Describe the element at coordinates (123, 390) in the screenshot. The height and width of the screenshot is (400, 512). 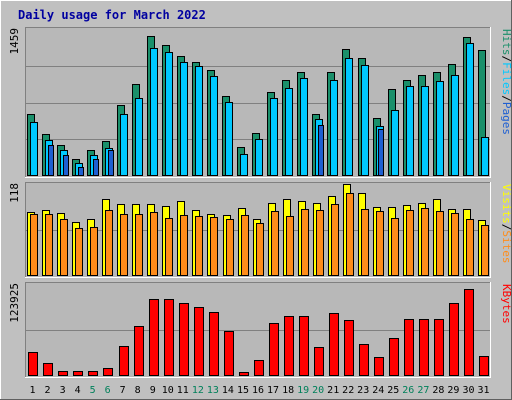
I see `x-tick-day-7: 7` at that location.